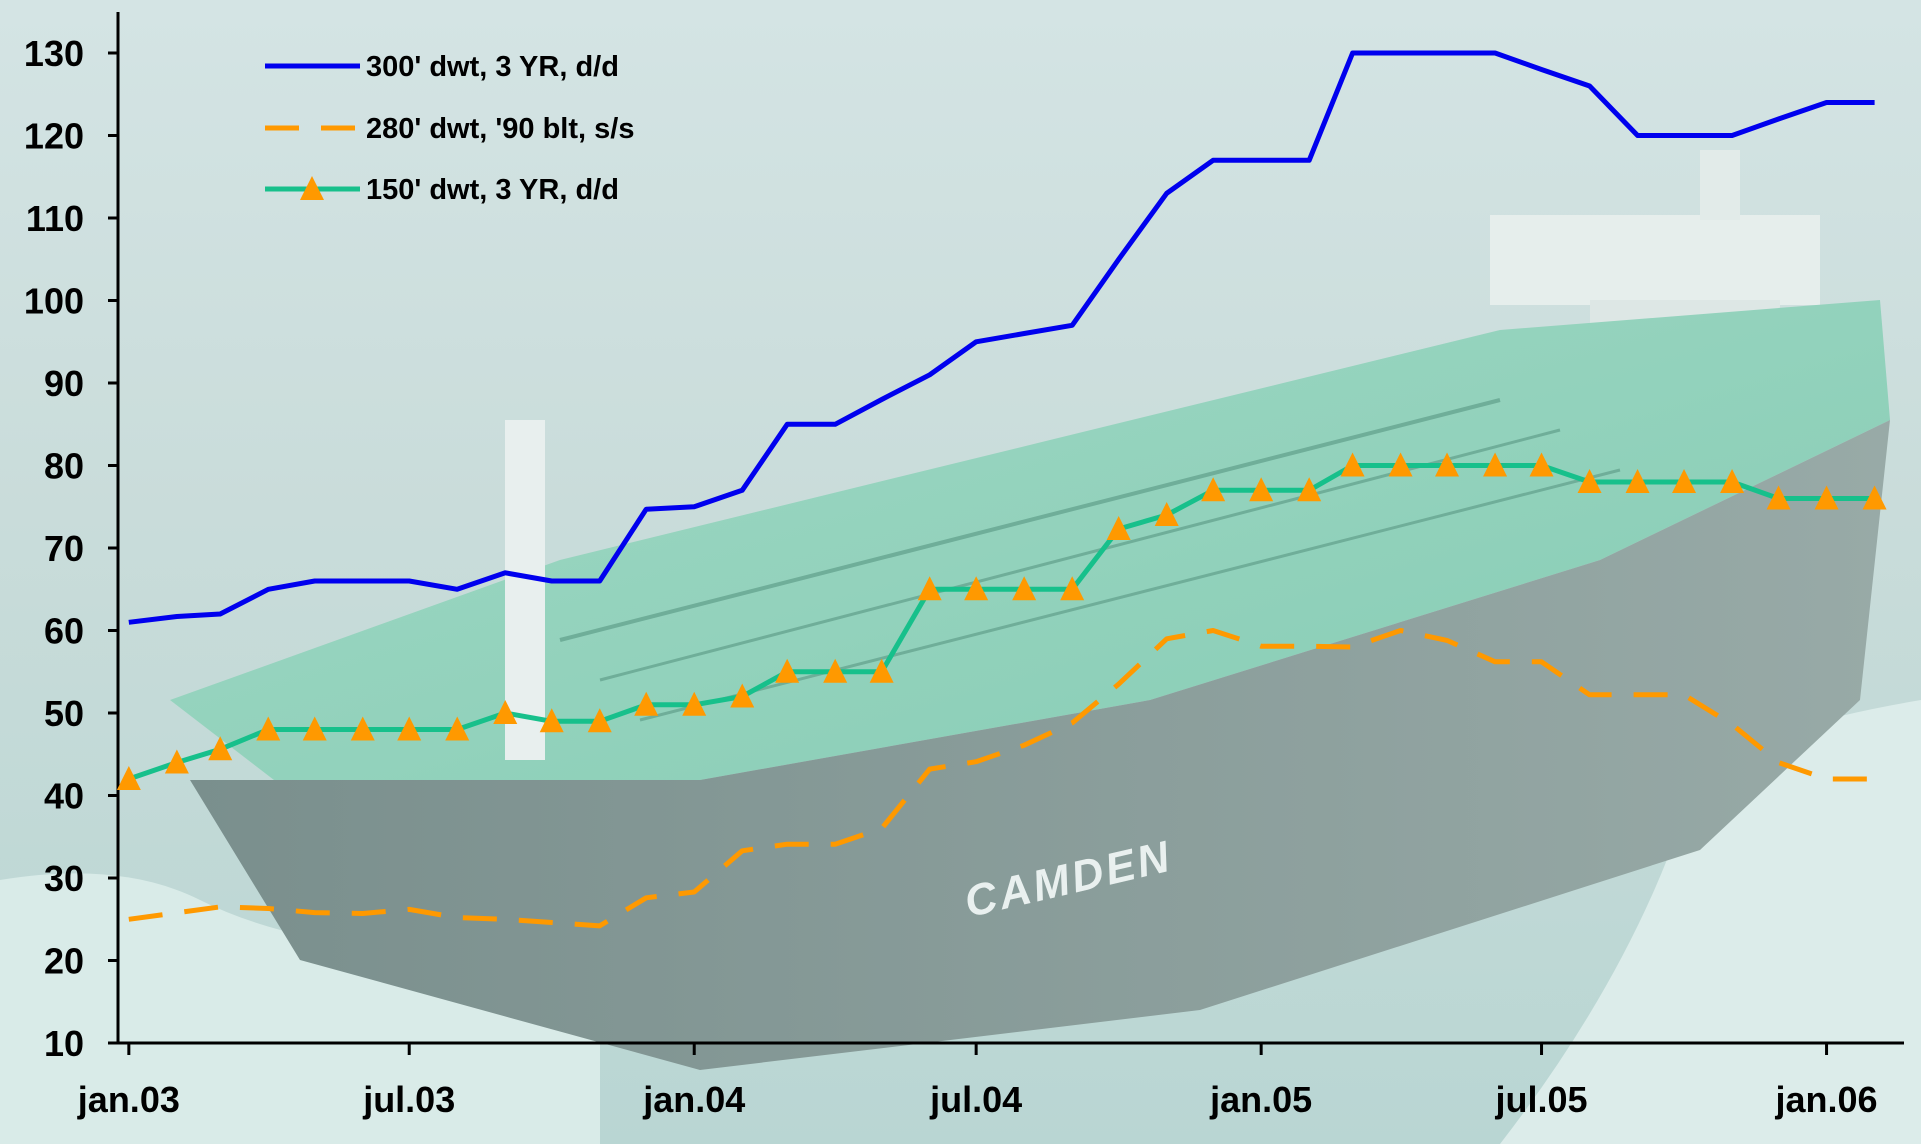 This screenshot has width=1921, height=1144. What do you see at coordinates (975, 1099) in the screenshot?
I see `x-tick-label: jul.04` at bounding box center [975, 1099].